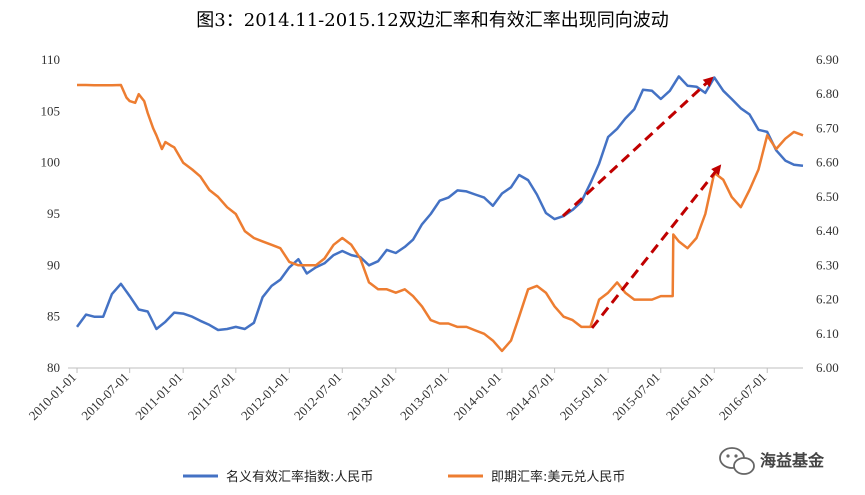 The height and width of the screenshot is (495, 865). What do you see at coordinates (827, 127) in the screenshot?
I see `right-y-tick-label: 6.70` at bounding box center [827, 127].